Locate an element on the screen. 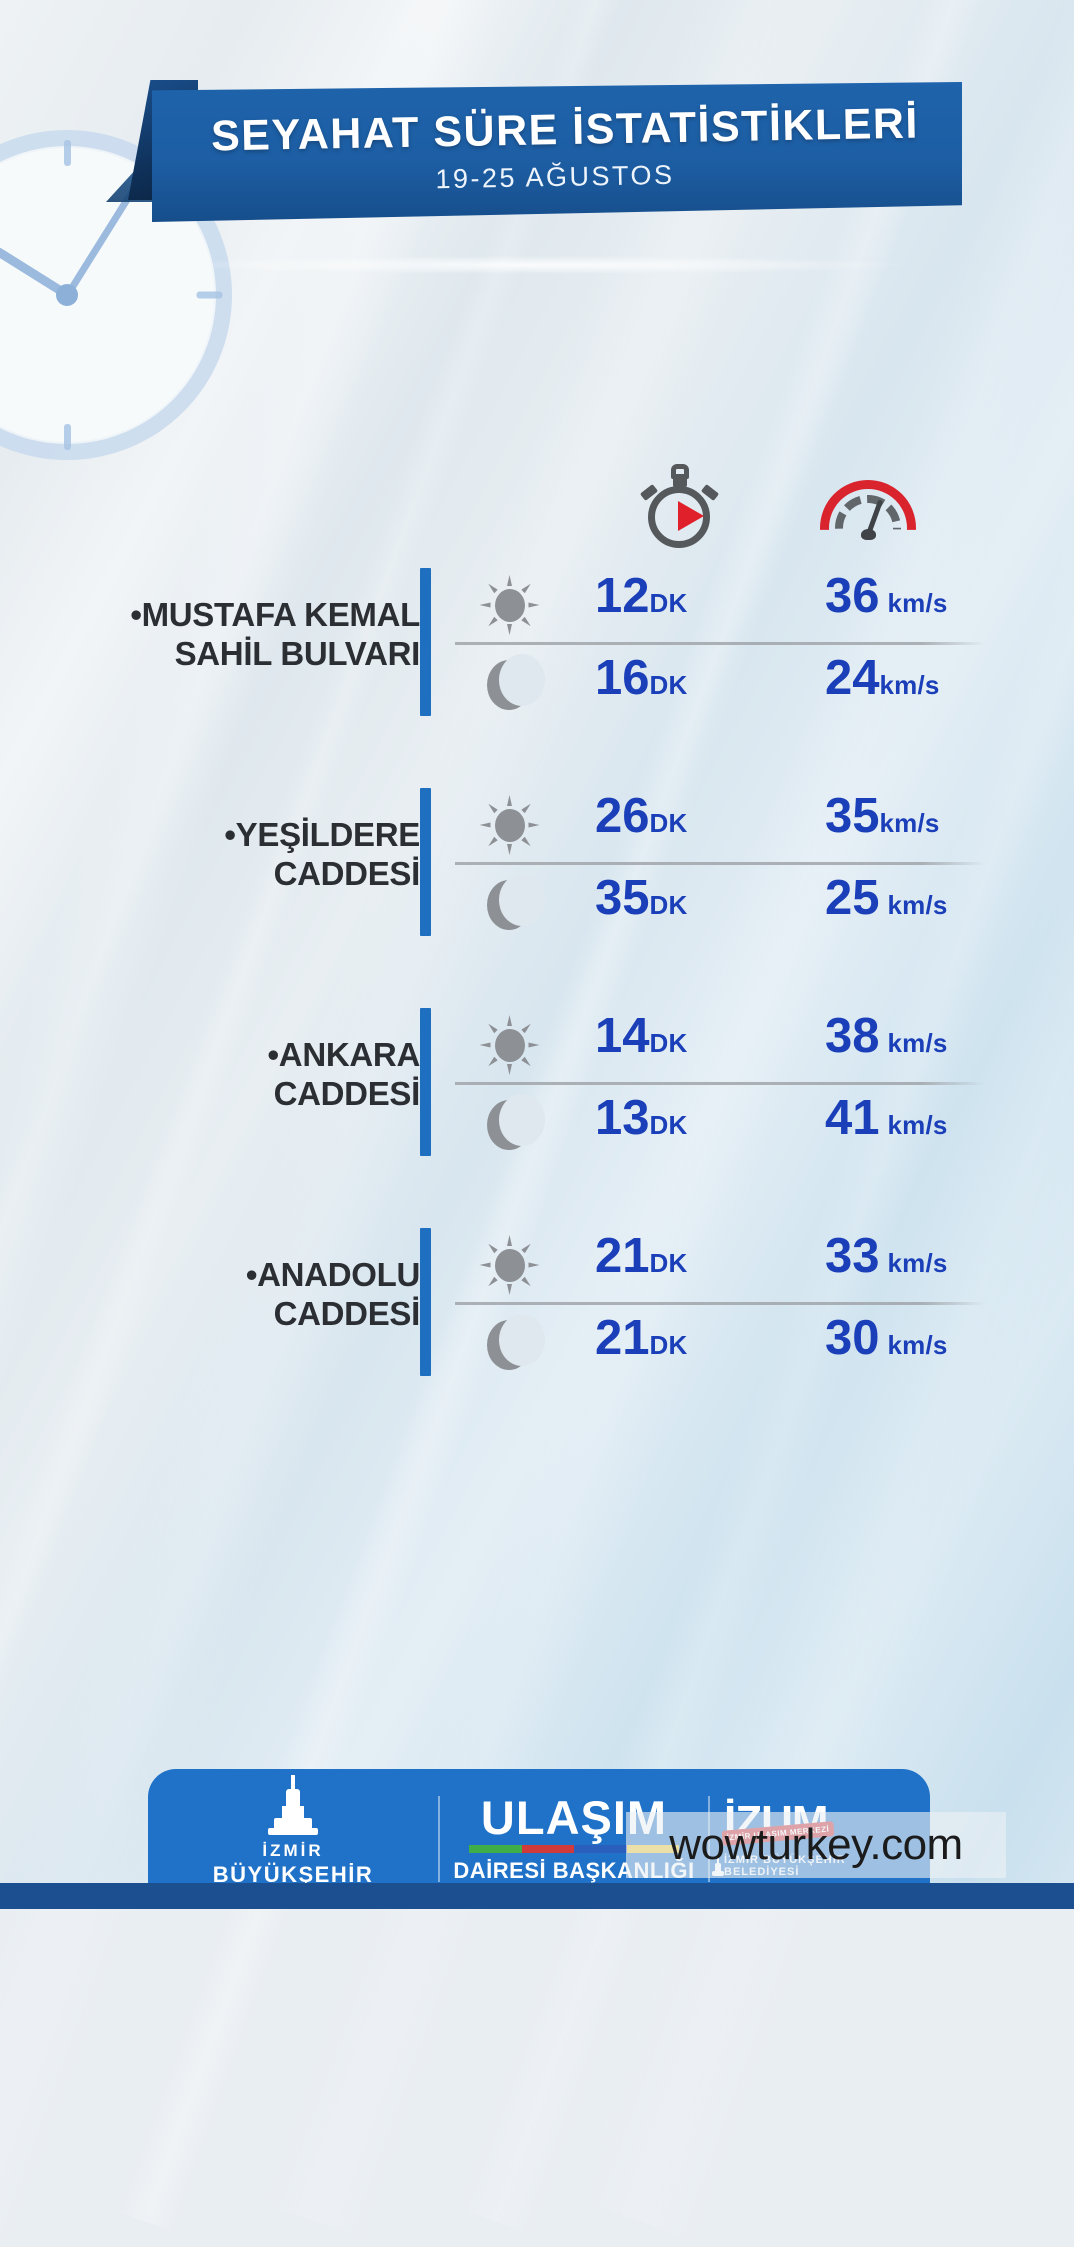 Image resolution: width=1074 pixels, height=2247 pixels. street-name-line1: •MUSTAFA KEMAL is located at coordinates (275, 614).